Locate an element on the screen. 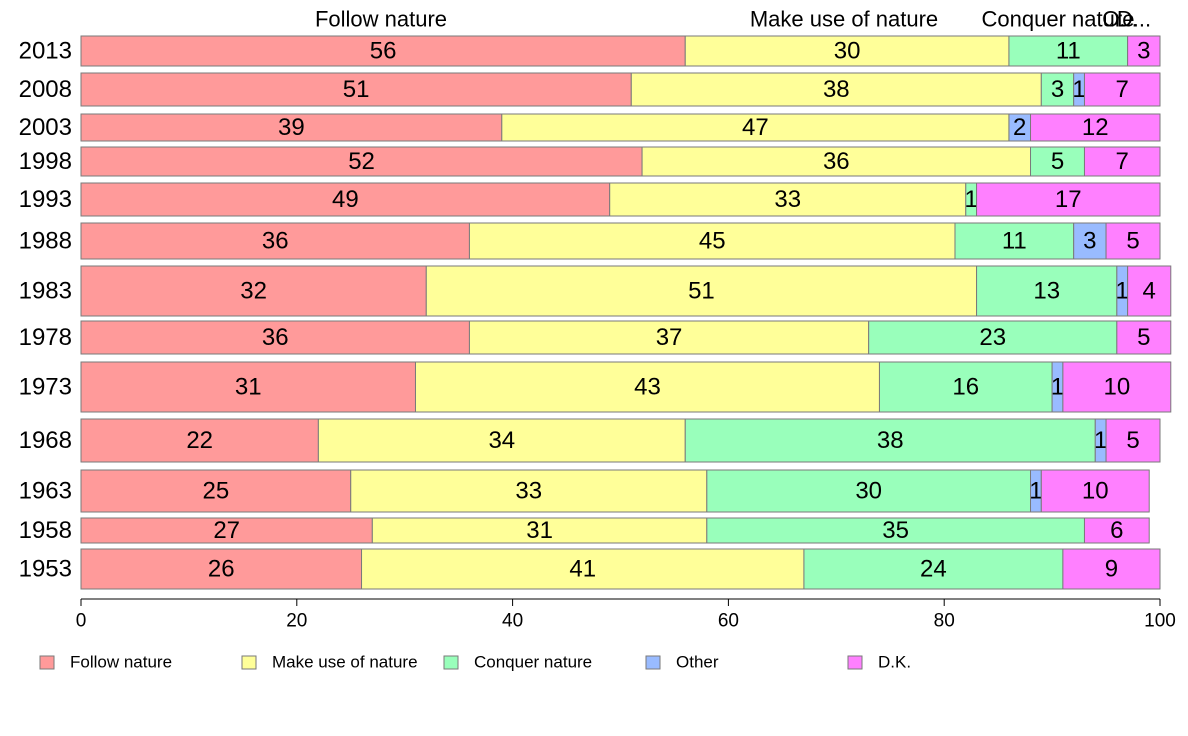 The height and width of the screenshot is (736, 1188). bar-segment-1958-d-k is located at coordinates (1116, 530).